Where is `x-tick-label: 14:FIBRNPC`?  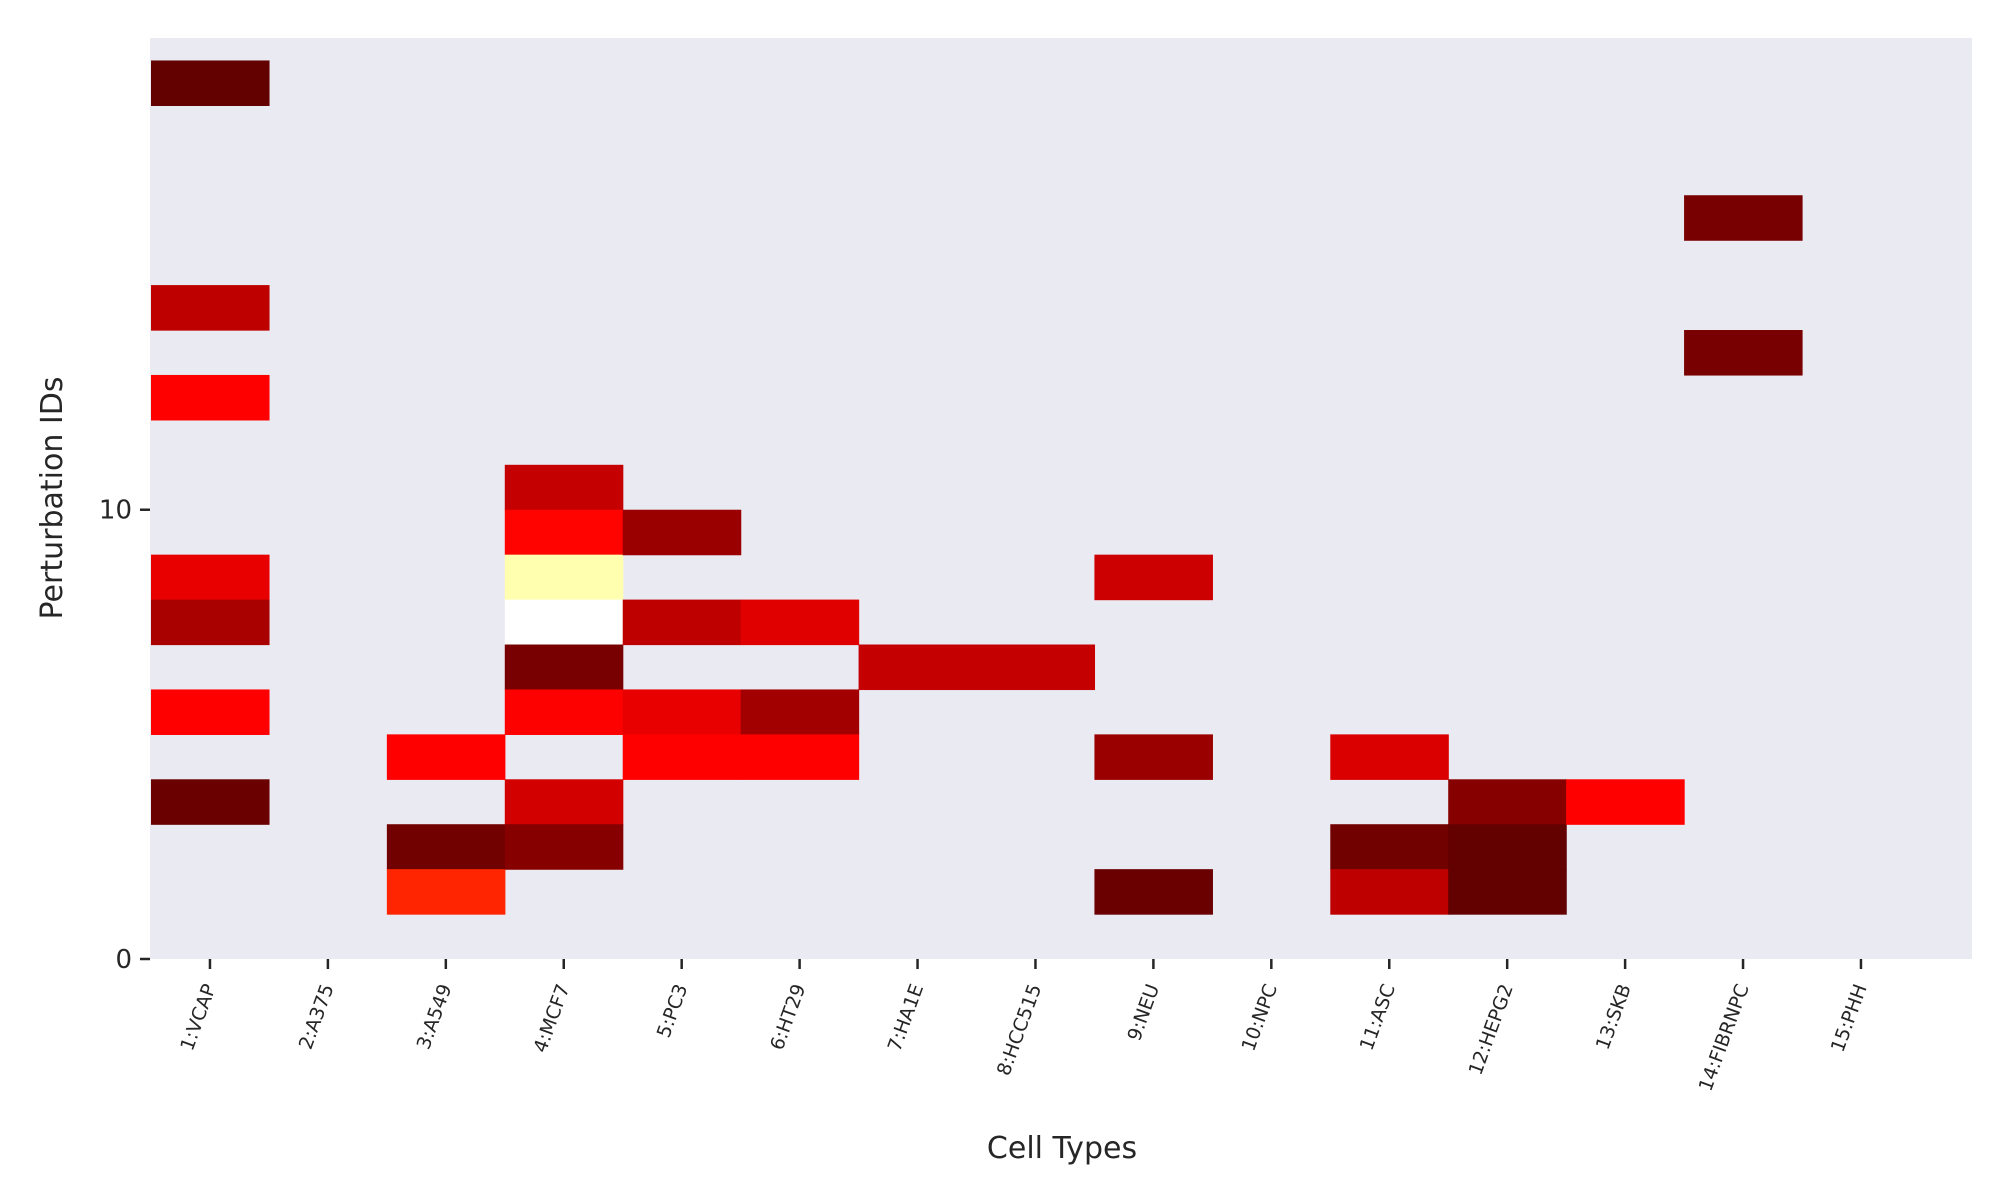 x-tick-label: 14:FIBRNPC is located at coordinates (1724, 1037).